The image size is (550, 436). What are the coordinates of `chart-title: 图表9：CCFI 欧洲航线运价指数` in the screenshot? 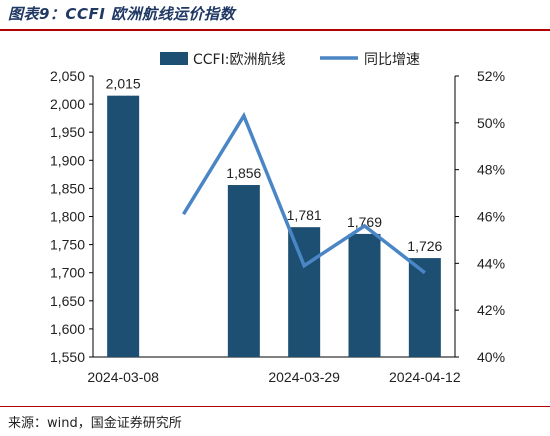 It's located at (122, 14).